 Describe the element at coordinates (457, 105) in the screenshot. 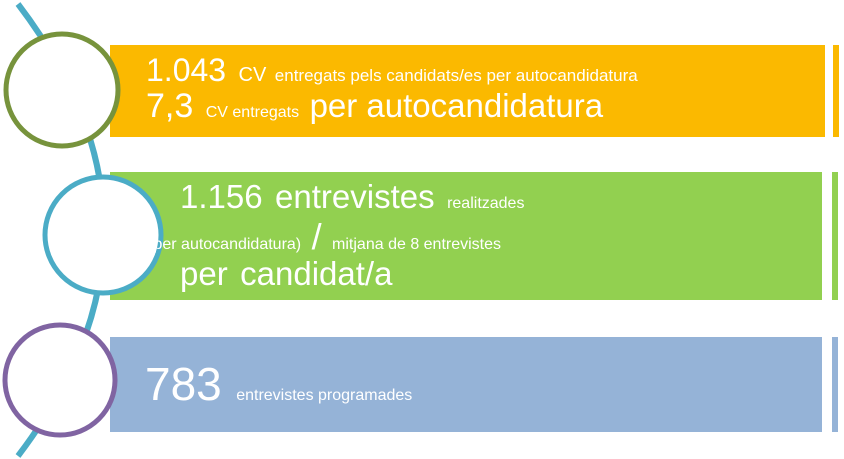

I see `item-text: per autocandidatura` at that location.